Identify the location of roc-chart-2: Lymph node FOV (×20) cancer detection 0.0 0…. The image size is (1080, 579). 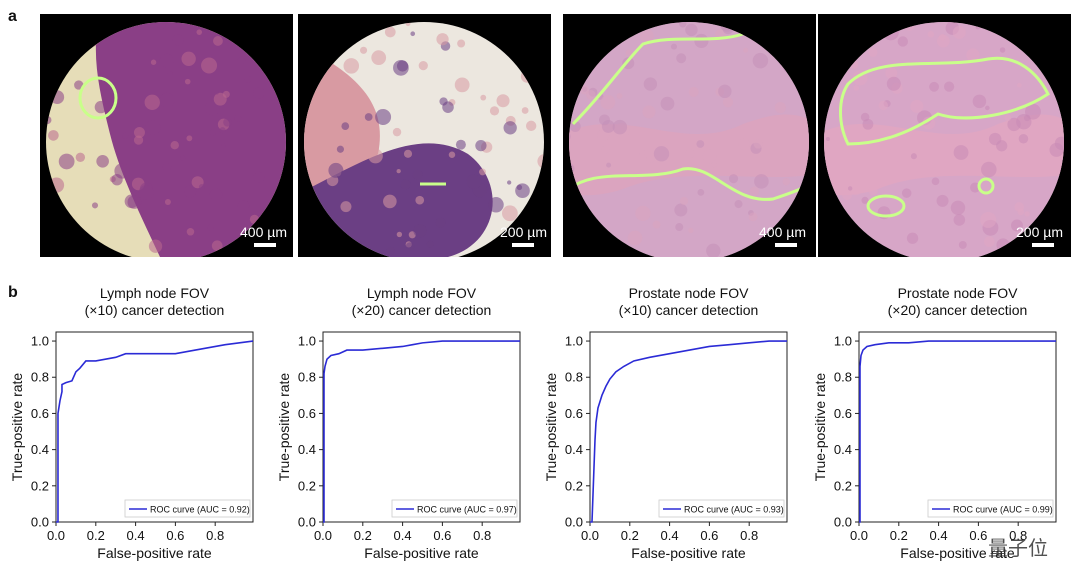
(404, 431).